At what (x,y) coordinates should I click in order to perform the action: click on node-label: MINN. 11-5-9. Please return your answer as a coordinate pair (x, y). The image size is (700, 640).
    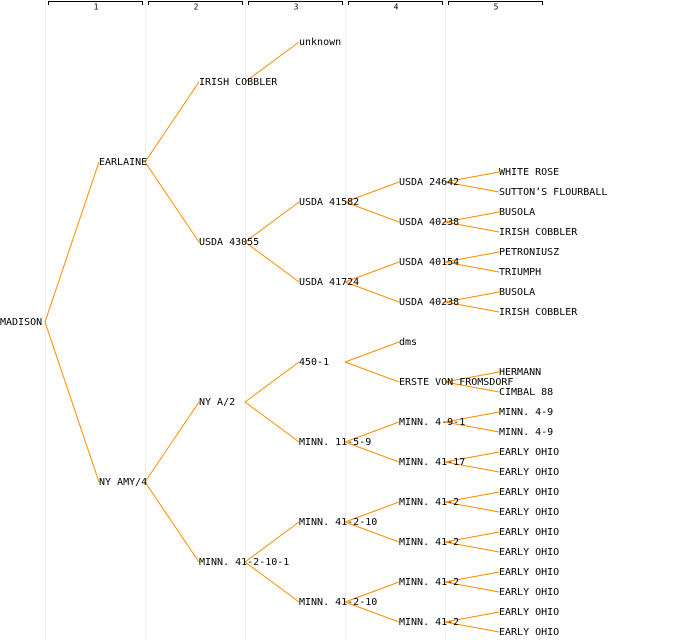
    Looking at the image, I should click on (335, 442).